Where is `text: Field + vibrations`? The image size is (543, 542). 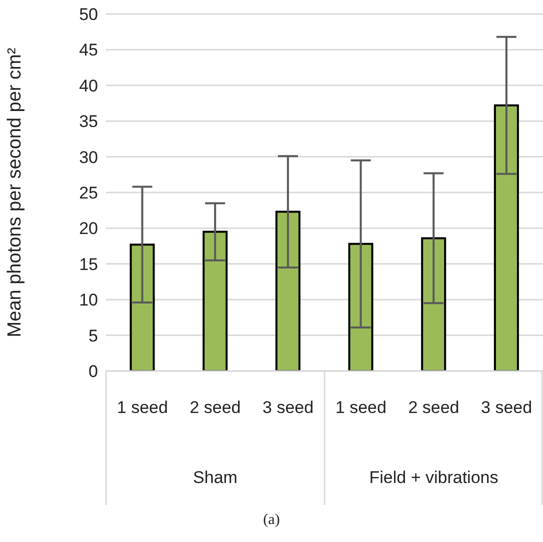 text: Field + vibrations is located at coordinates (433, 477).